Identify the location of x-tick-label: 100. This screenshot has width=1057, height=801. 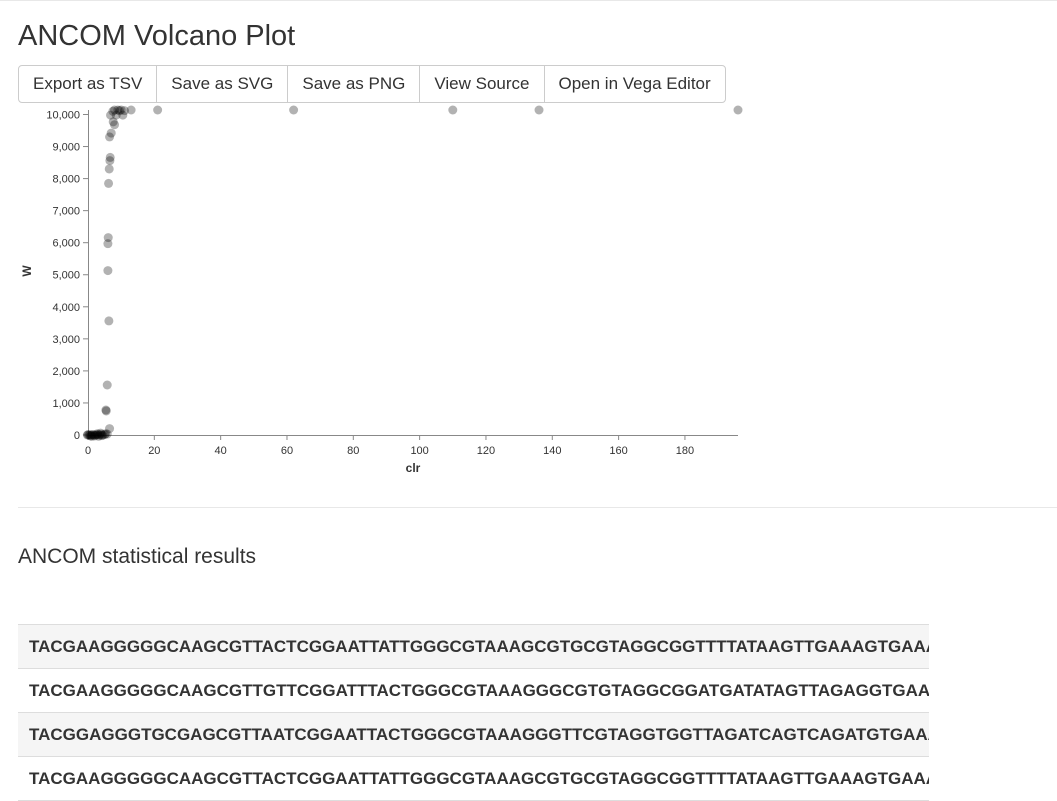
(419, 451).